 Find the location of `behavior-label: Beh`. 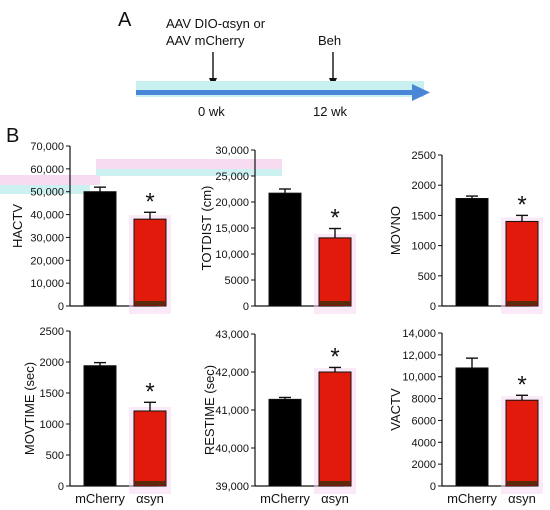

behavior-label: Beh is located at coordinates (329, 40).